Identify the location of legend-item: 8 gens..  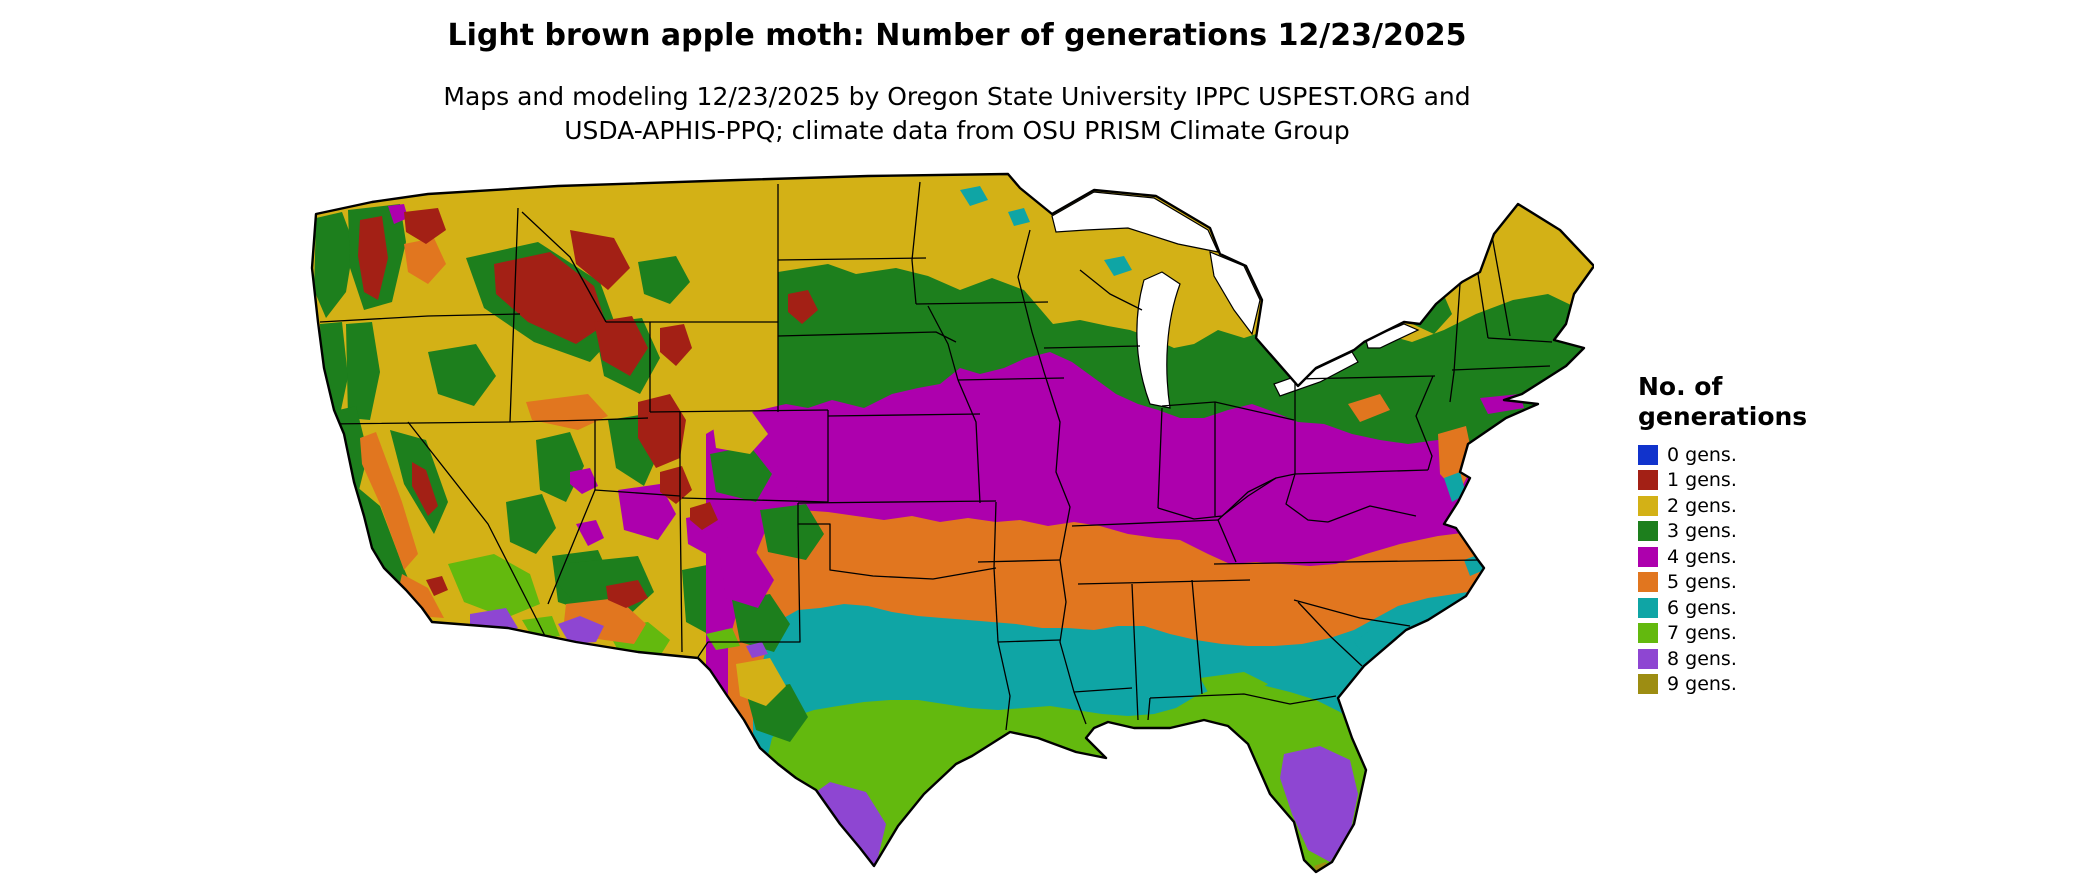
(1722, 659).